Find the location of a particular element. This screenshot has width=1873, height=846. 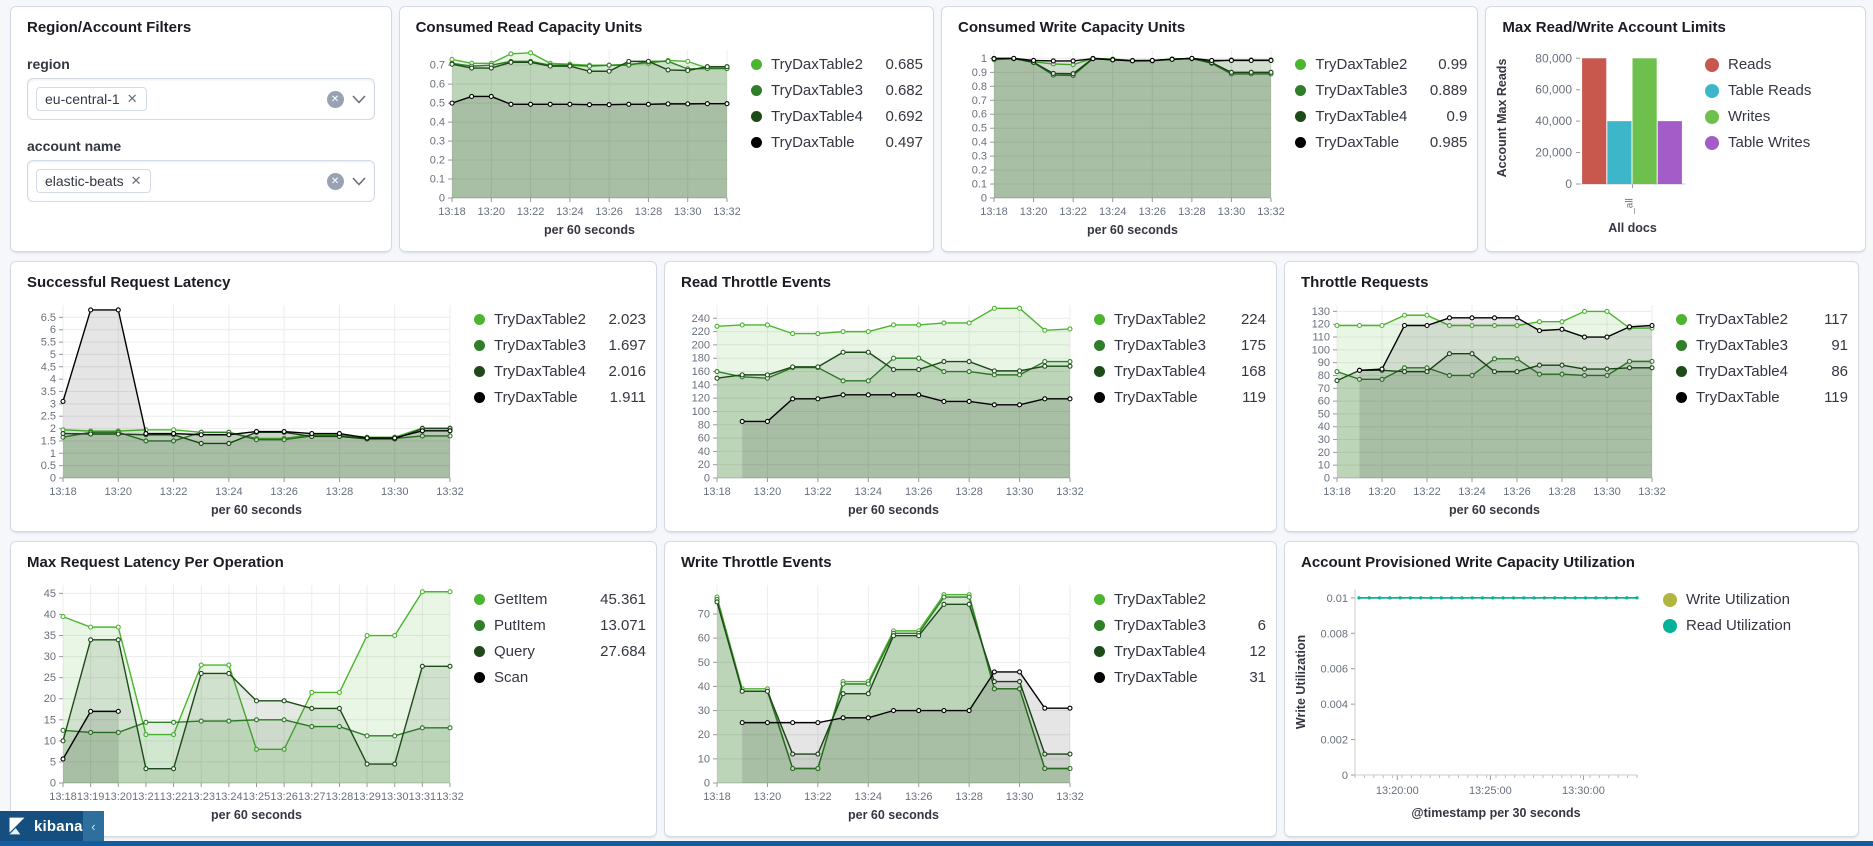

bar-Reads is located at coordinates (1594, 121).